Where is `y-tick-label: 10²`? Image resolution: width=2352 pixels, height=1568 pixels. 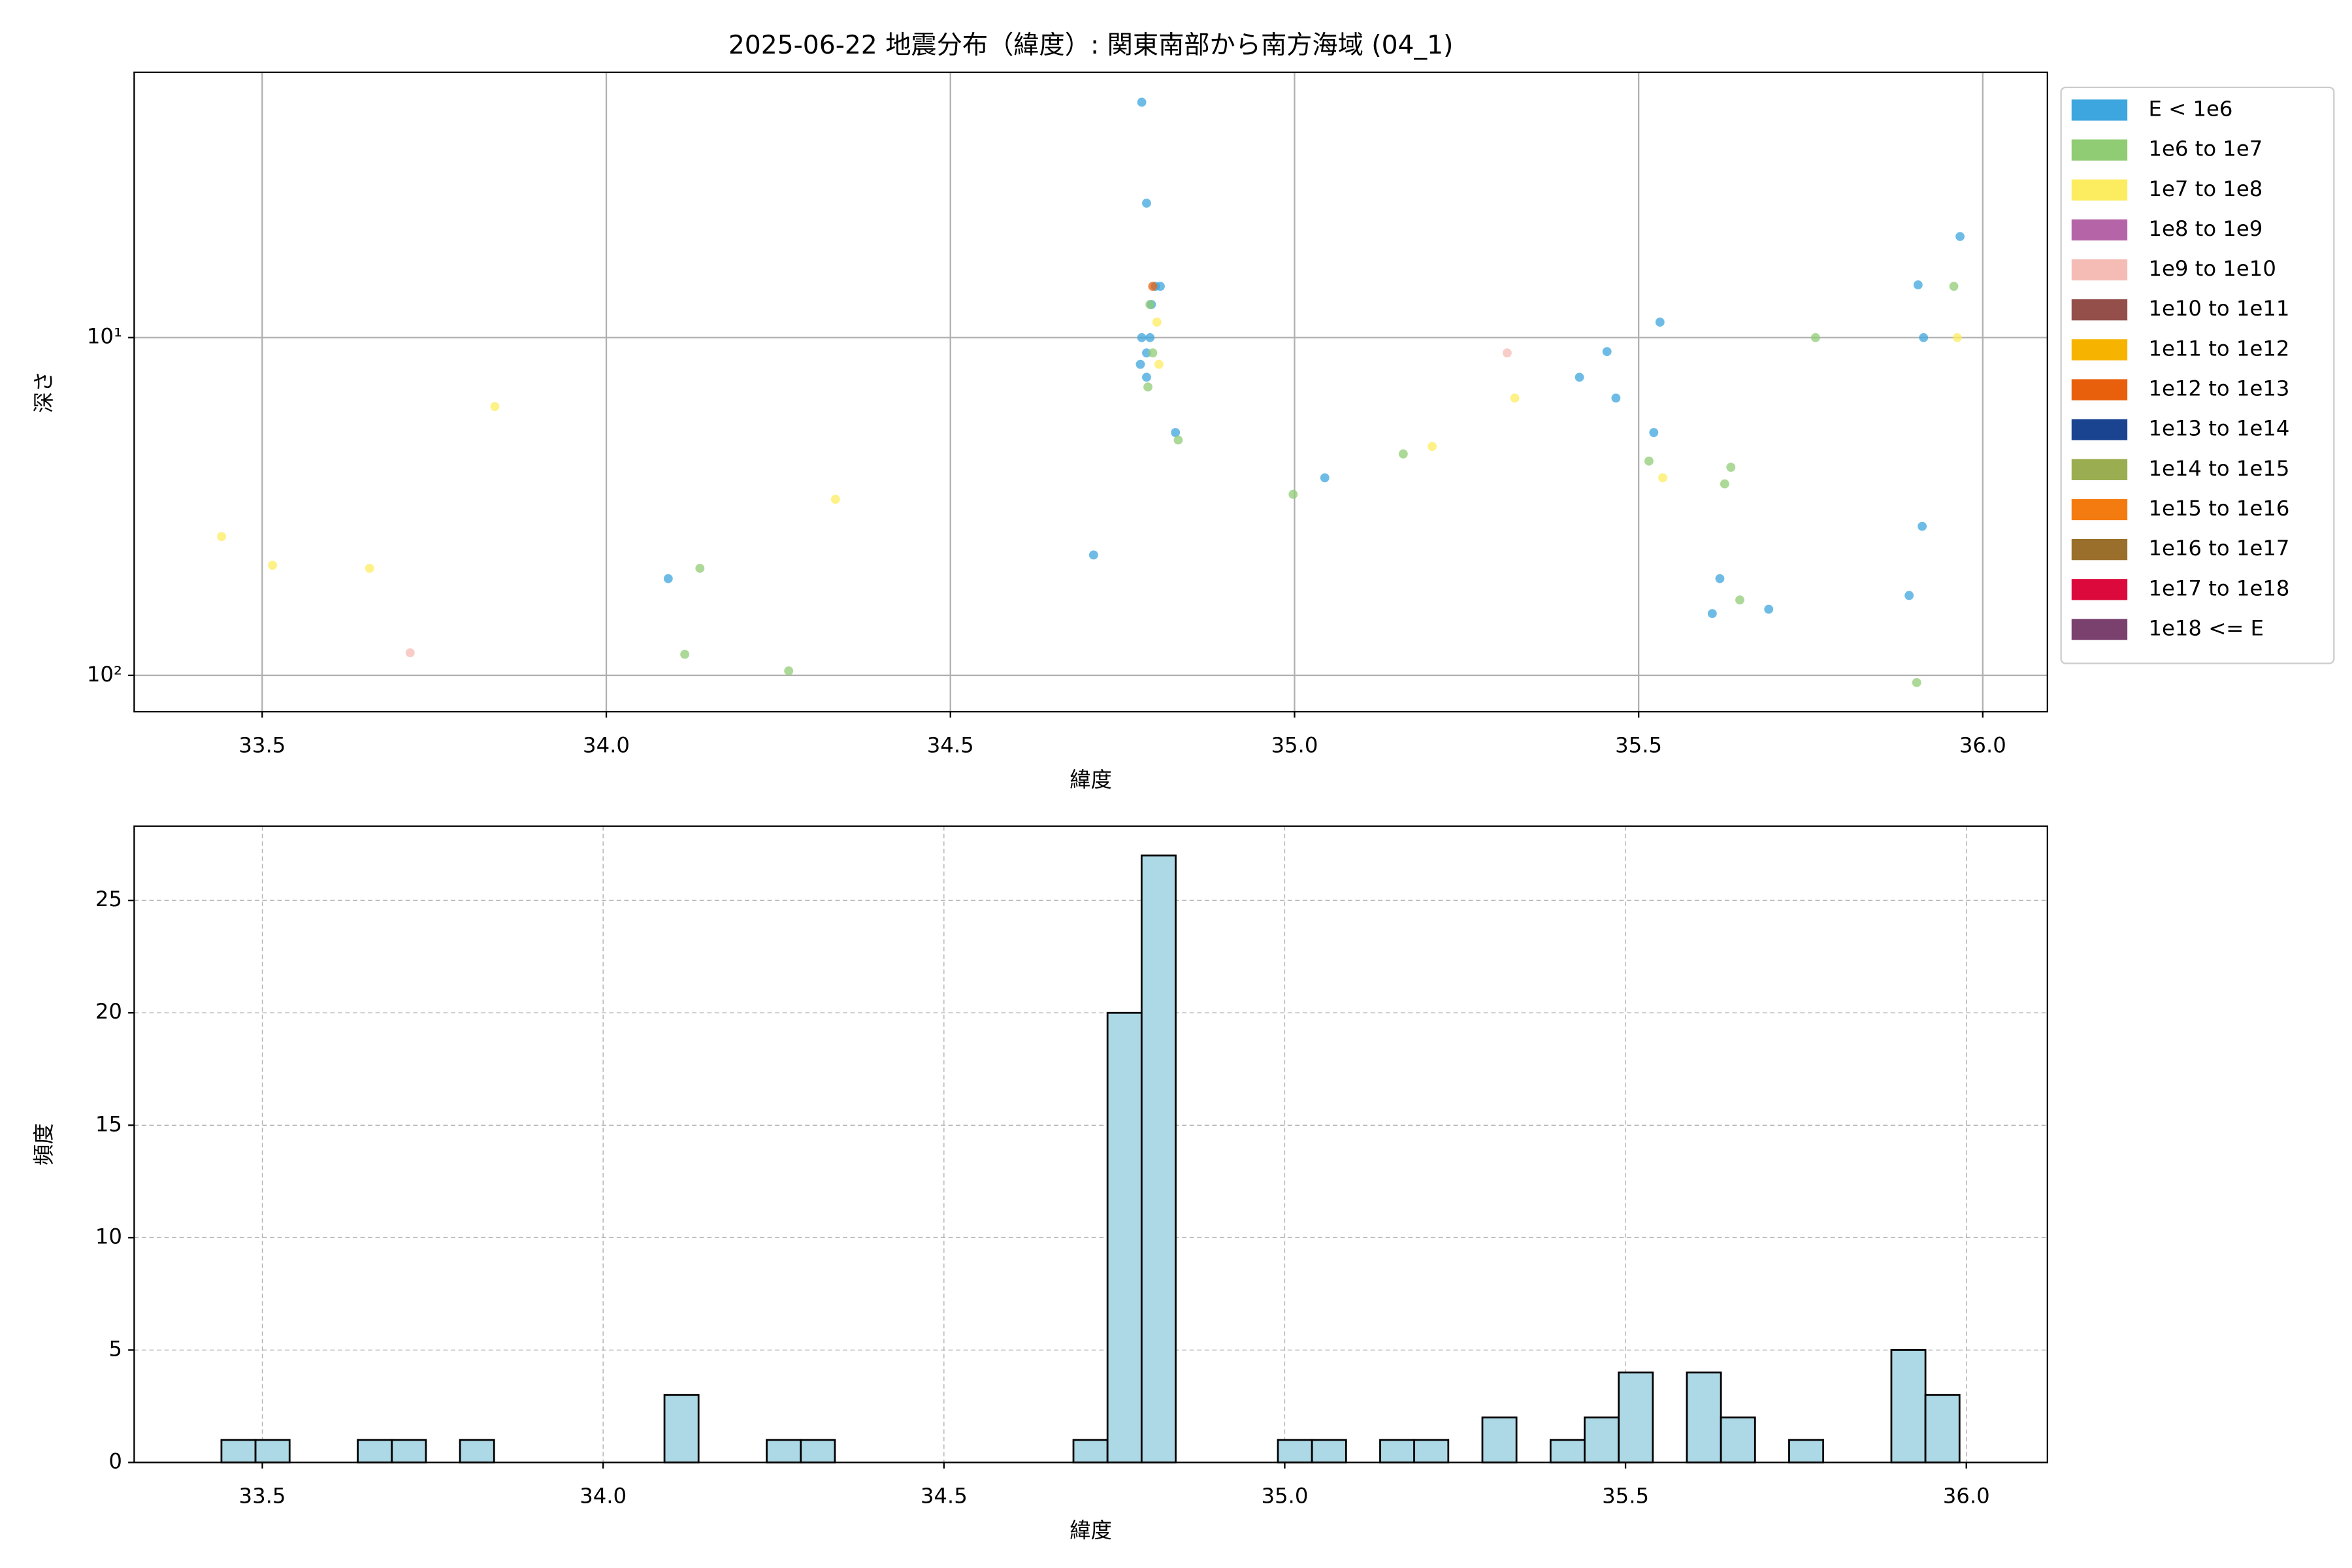 y-tick-label: 10² is located at coordinates (104, 674).